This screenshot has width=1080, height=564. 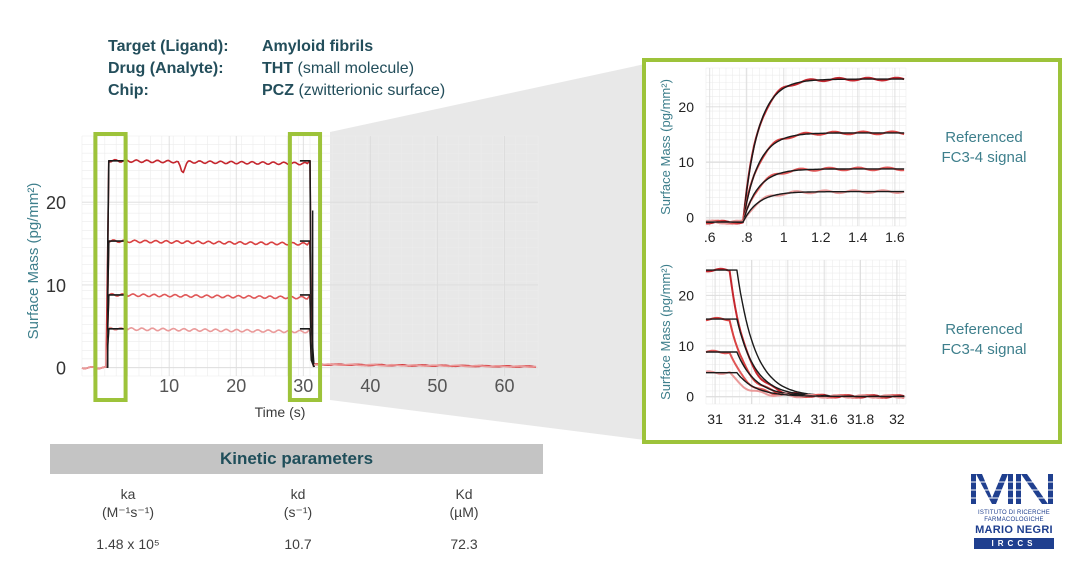 What do you see at coordinates (128, 90) in the screenshot?
I see `info-label: Chip:` at bounding box center [128, 90].